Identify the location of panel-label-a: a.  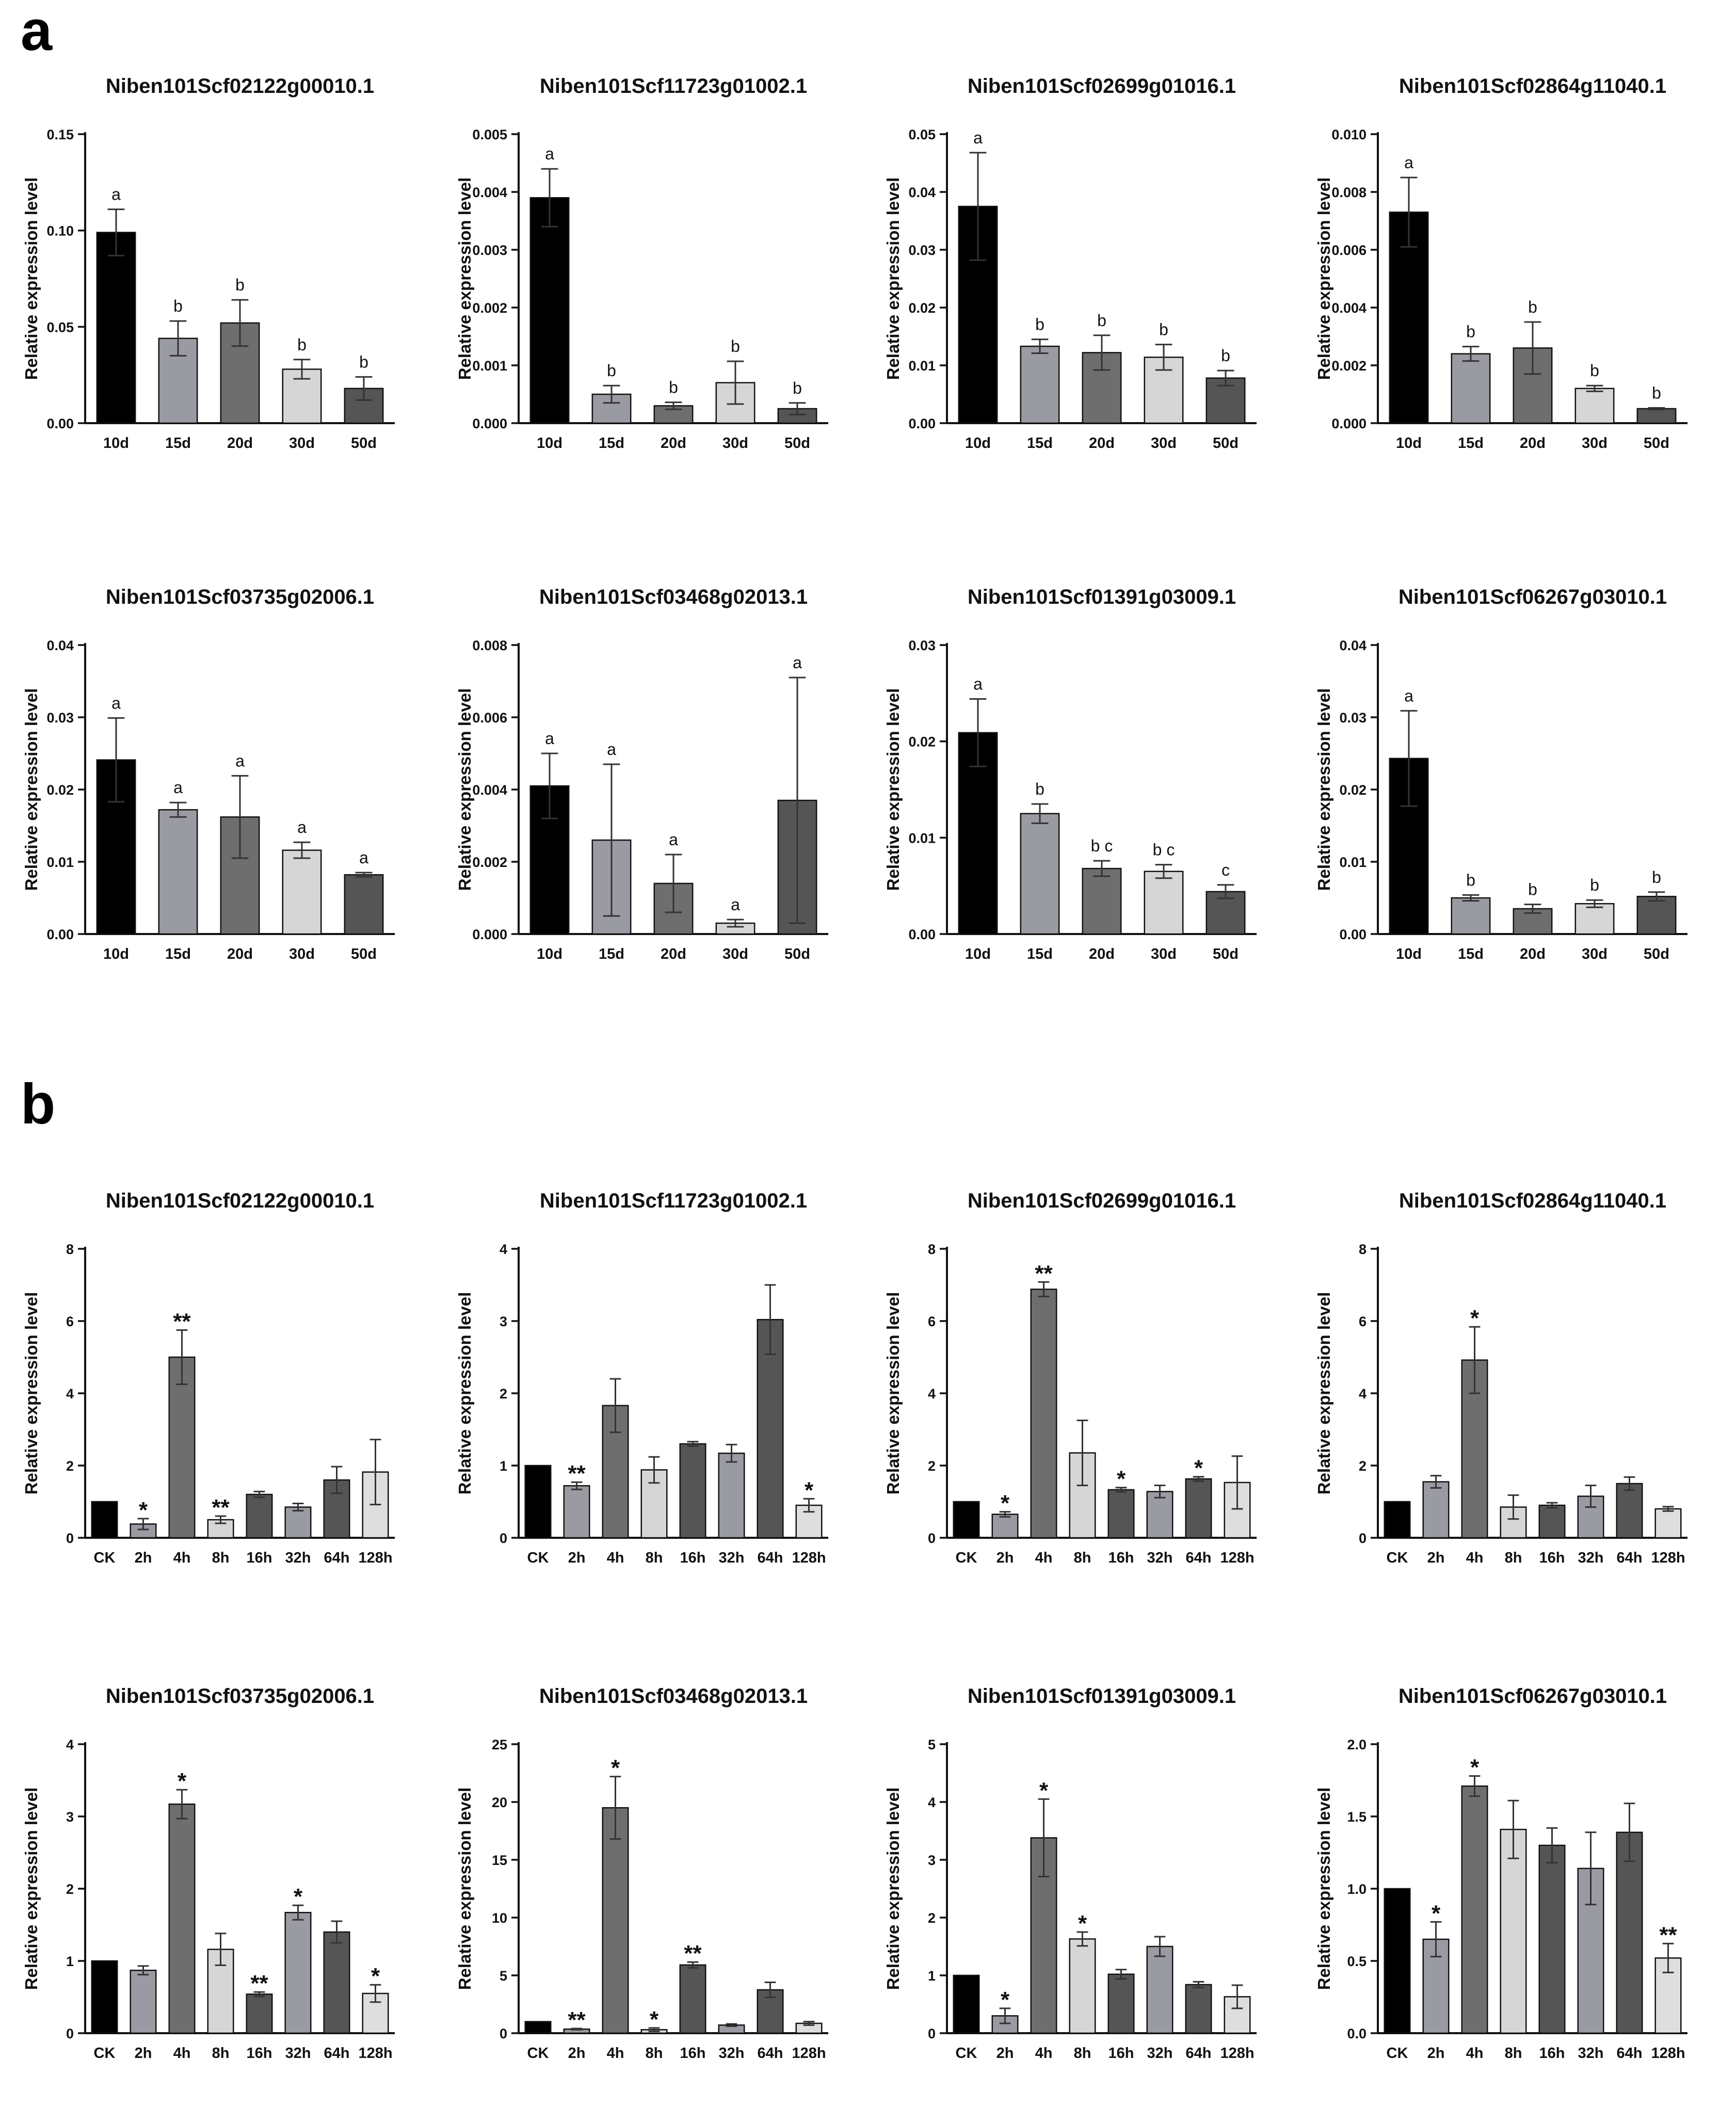
(37, 31).